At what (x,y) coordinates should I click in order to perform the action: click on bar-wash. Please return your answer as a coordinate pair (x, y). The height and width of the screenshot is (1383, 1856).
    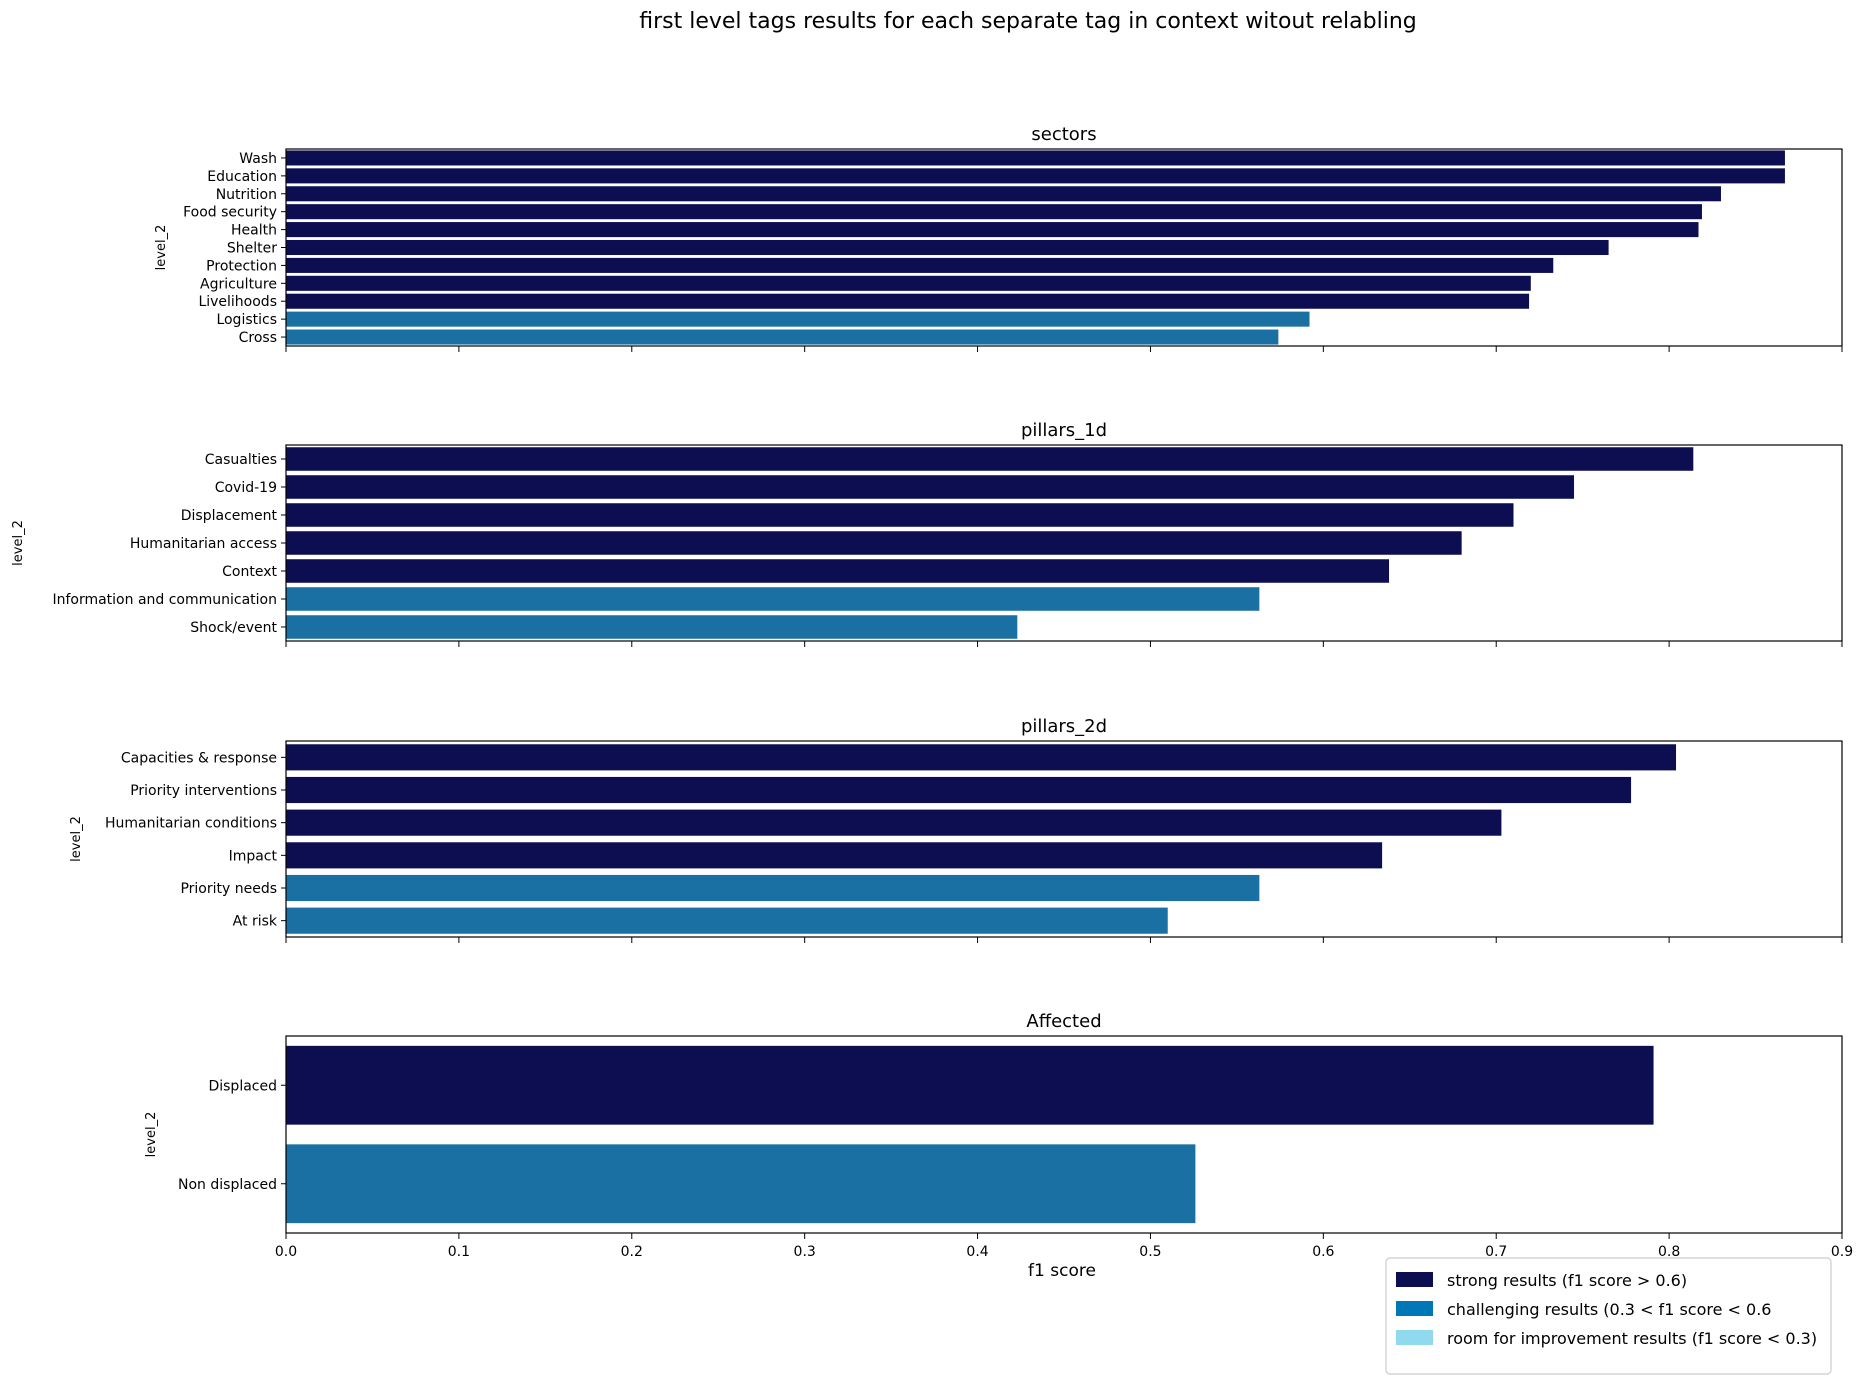
    Looking at the image, I should click on (1035, 158).